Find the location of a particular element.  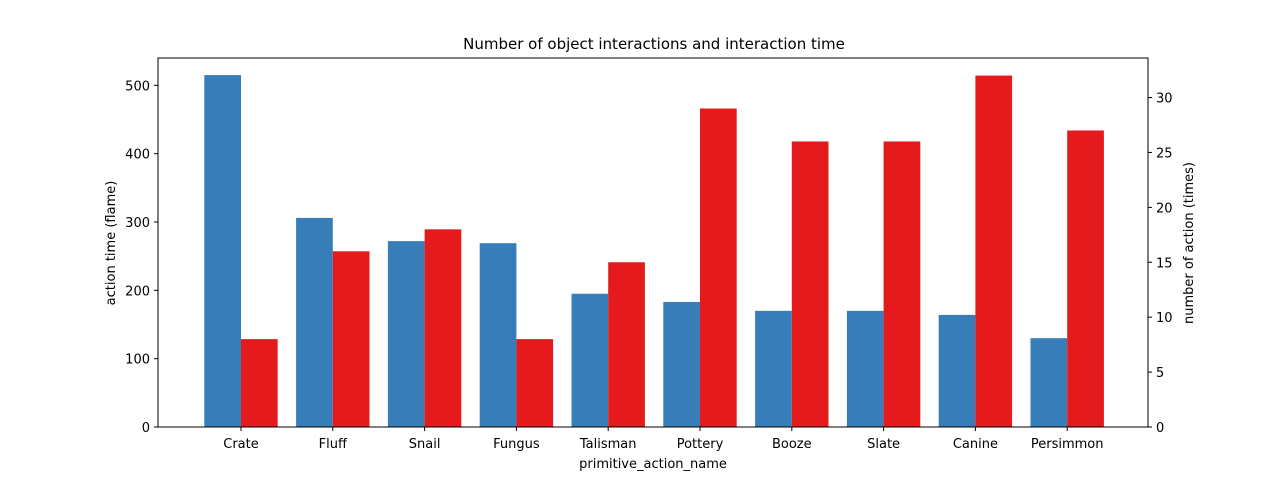

bar-right-fluff is located at coordinates (351, 339).